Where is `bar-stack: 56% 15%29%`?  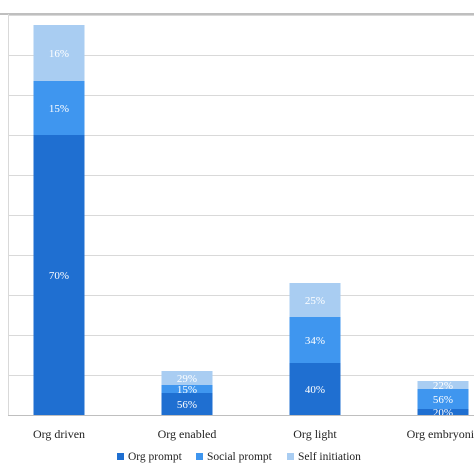 bar-stack: 56% 15%29% is located at coordinates (187, 393).